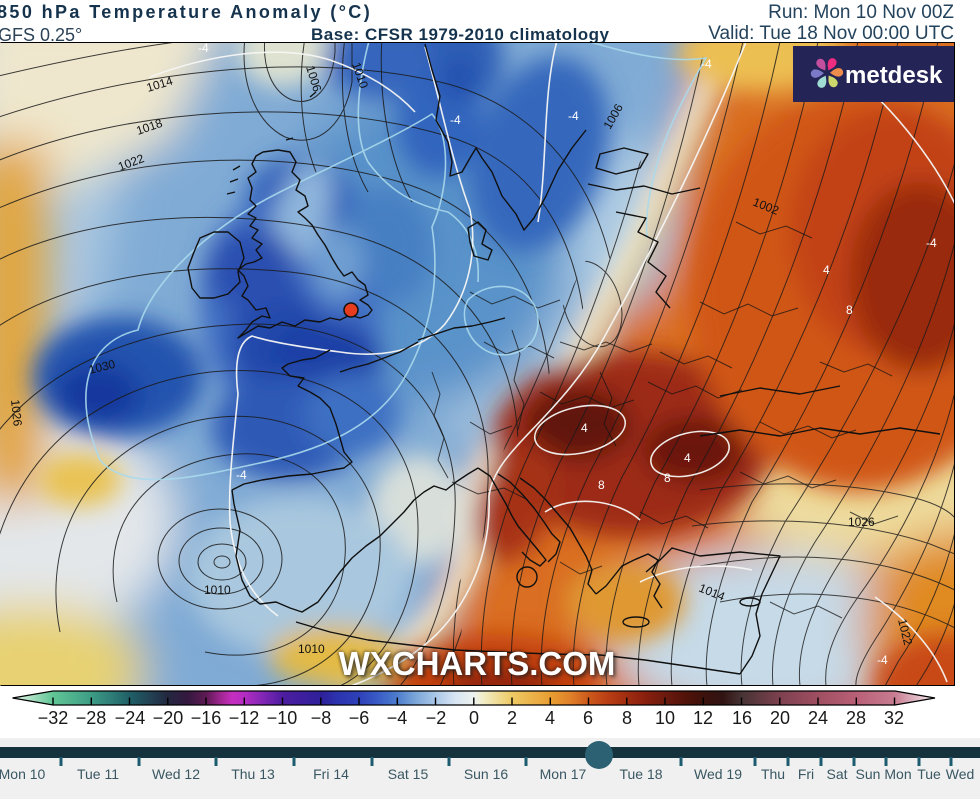 The height and width of the screenshot is (799, 980). I want to click on svg-text: metdesk, so click(894, 75).